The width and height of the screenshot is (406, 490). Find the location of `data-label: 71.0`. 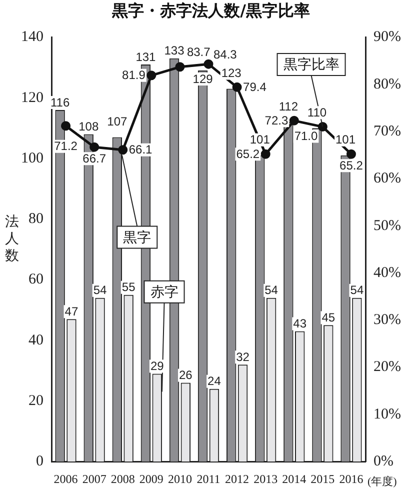

data-label: 71.0 is located at coordinates (306, 136).